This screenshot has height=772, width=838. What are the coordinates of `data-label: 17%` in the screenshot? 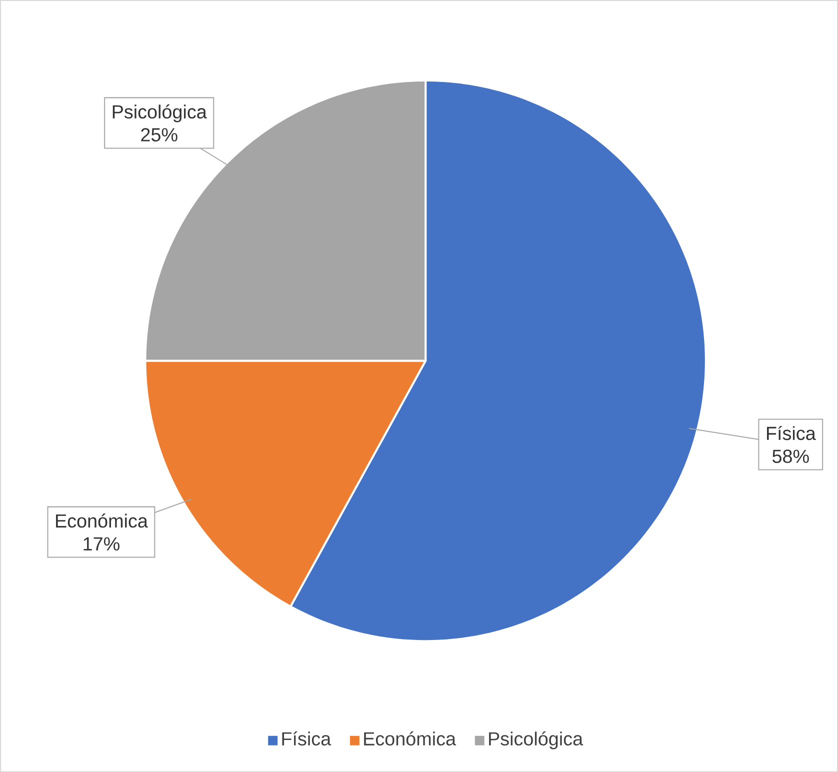 It's located at (102, 543).